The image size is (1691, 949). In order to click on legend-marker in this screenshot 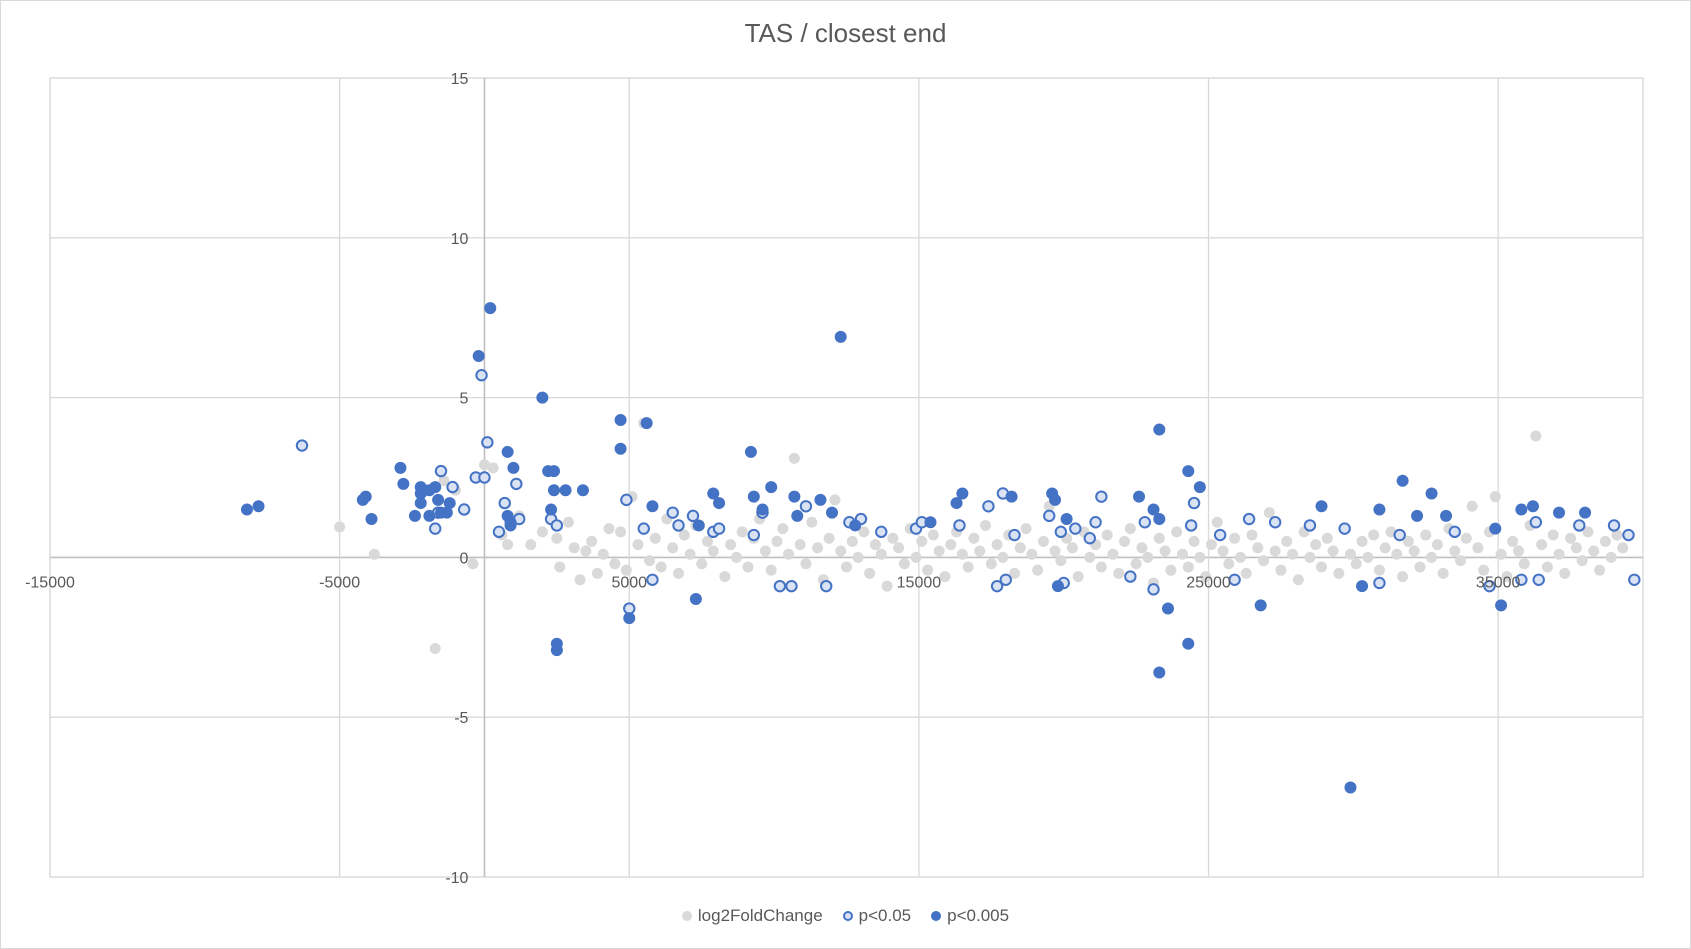, I will do `click(847, 916)`.